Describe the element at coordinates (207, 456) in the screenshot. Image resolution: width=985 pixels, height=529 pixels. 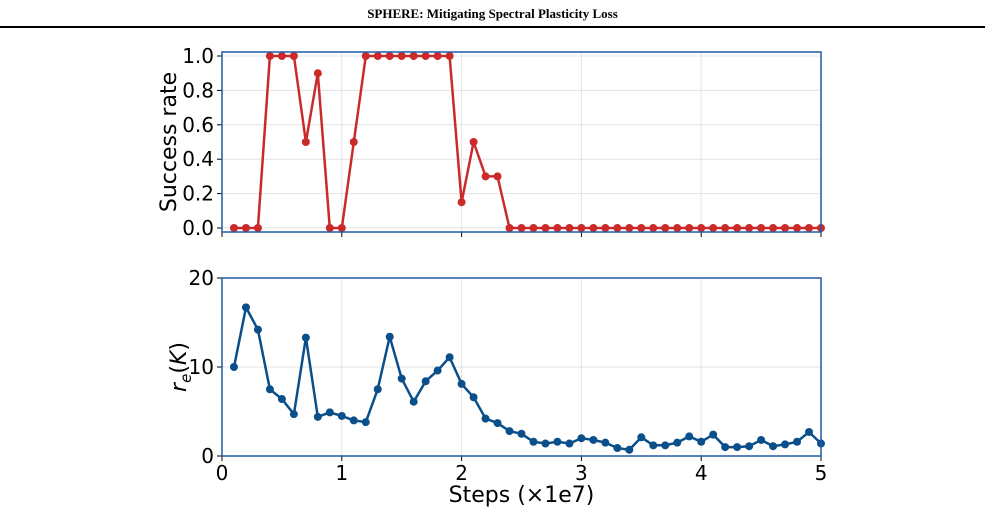
I see `rank-ytick-label: 0` at that location.